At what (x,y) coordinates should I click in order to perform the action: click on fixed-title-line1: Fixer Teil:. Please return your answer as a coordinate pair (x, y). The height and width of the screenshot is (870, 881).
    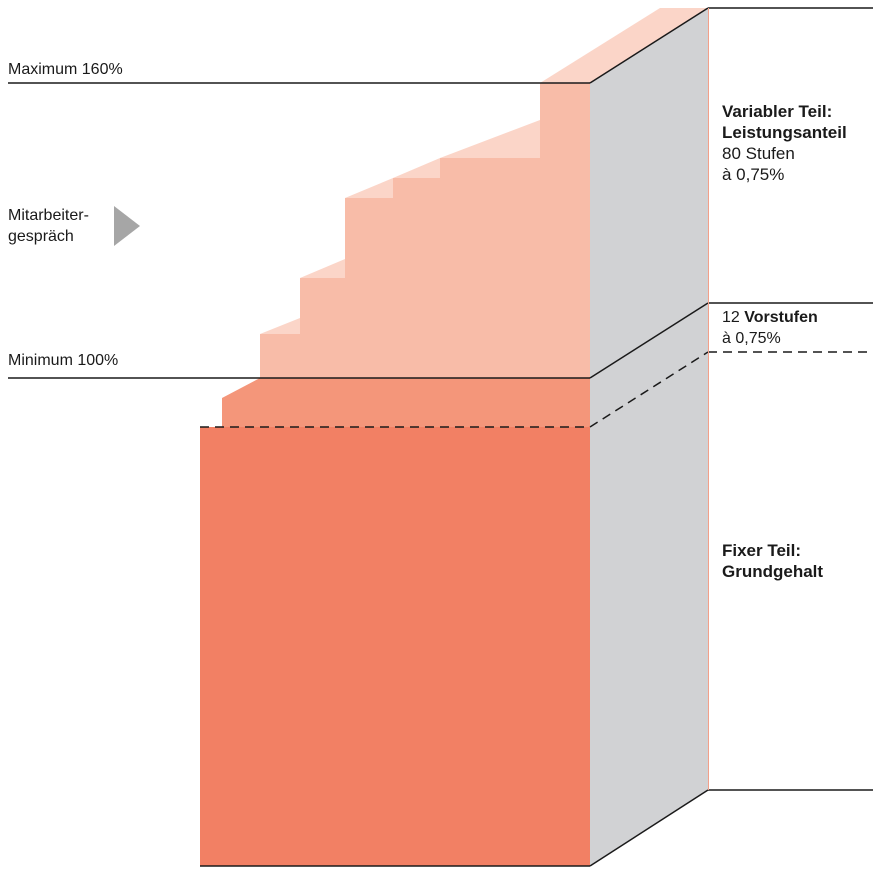
    Looking at the image, I should click on (762, 550).